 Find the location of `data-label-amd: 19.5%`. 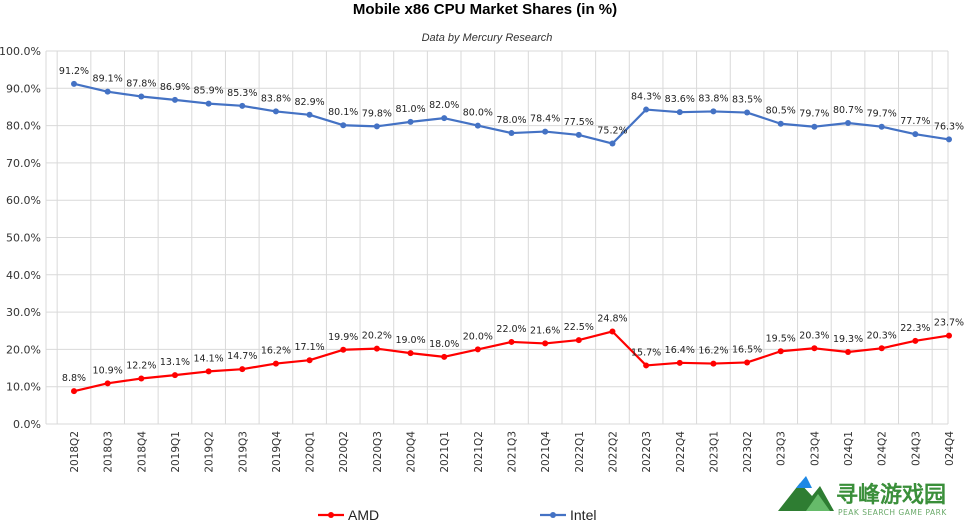

data-label-amd: 19.5% is located at coordinates (781, 338).